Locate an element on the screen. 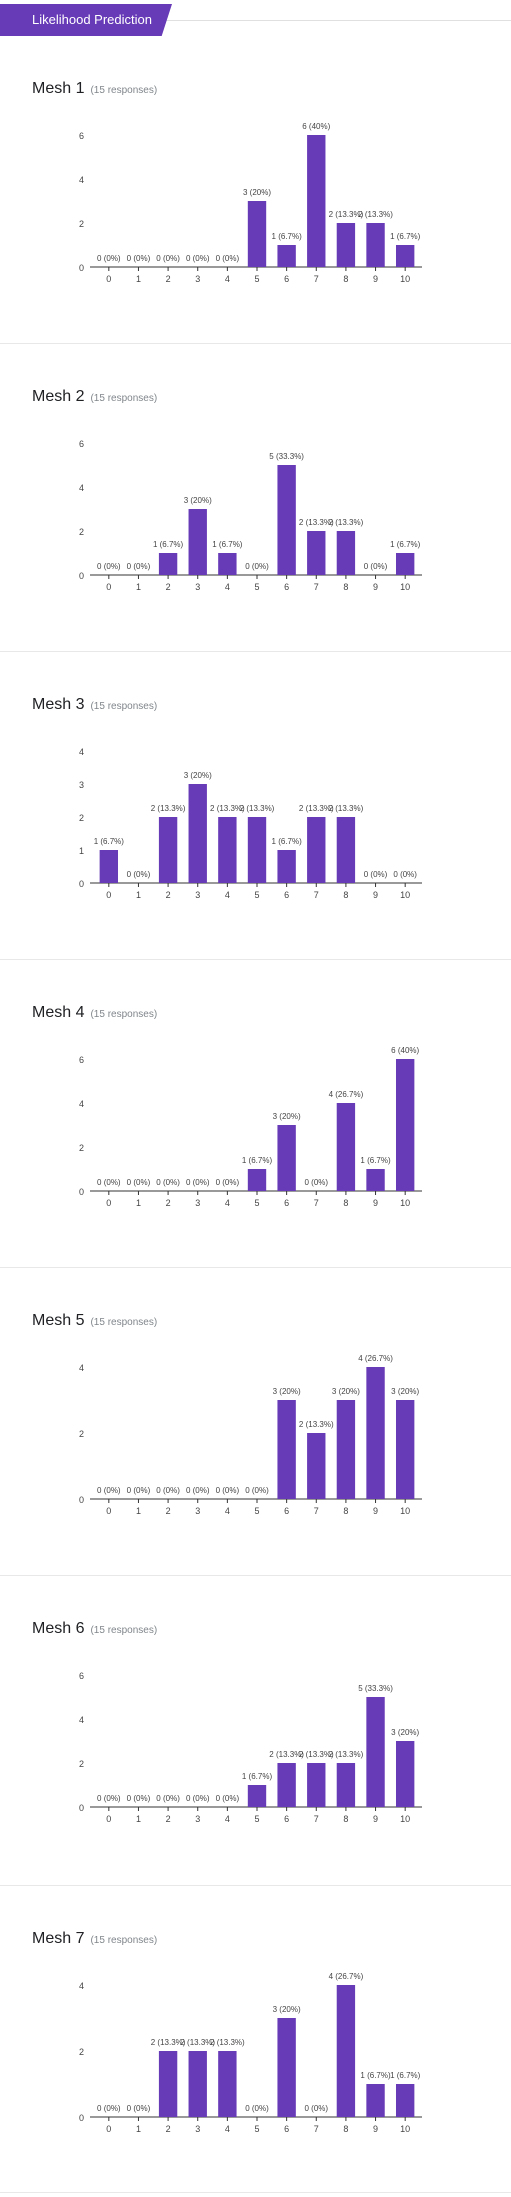 The height and width of the screenshot is (2197, 511). y-tick-label: 6 is located at coordinates (81, 1676).